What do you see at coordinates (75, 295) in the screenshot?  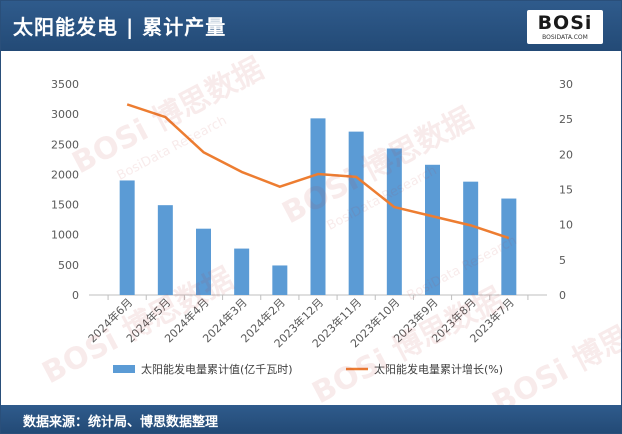 I see `left-tick-label: 0` at bounding box center [75, 295].